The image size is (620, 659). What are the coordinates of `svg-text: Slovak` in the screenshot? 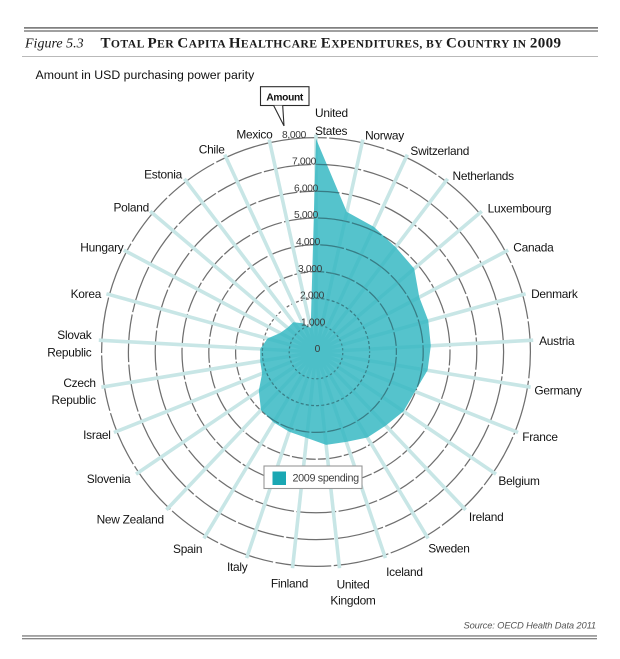 It's located at (74, 335).